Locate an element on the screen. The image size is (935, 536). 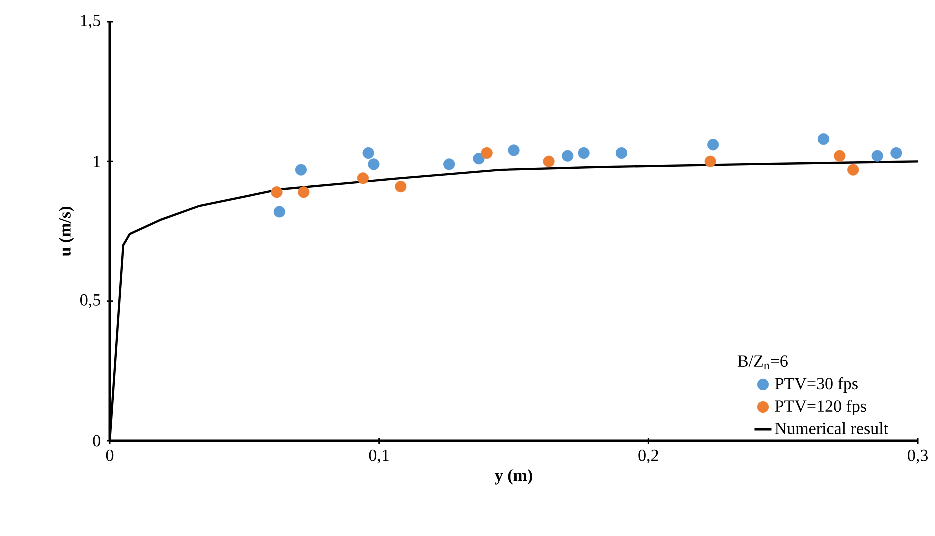
legend-label: PTV=120 fps is located at coordinates (820, 408).